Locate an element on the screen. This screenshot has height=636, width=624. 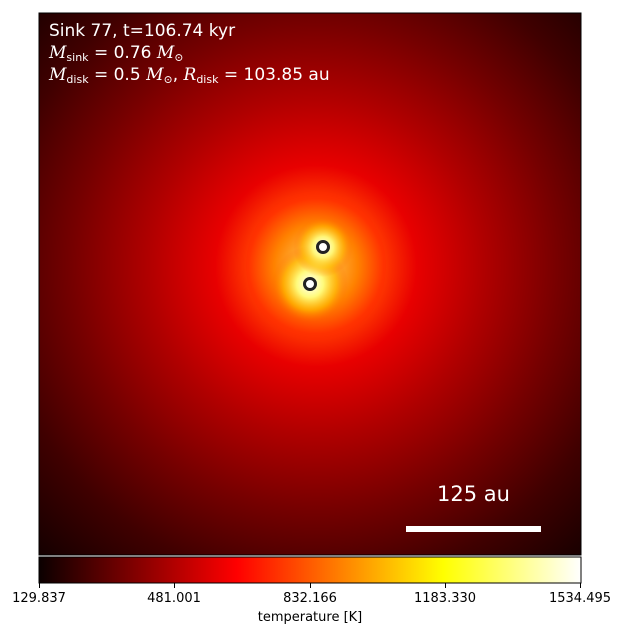
sink-mass-label: Msink = 0.76 M⊙ is located at coordinates (116, 53).